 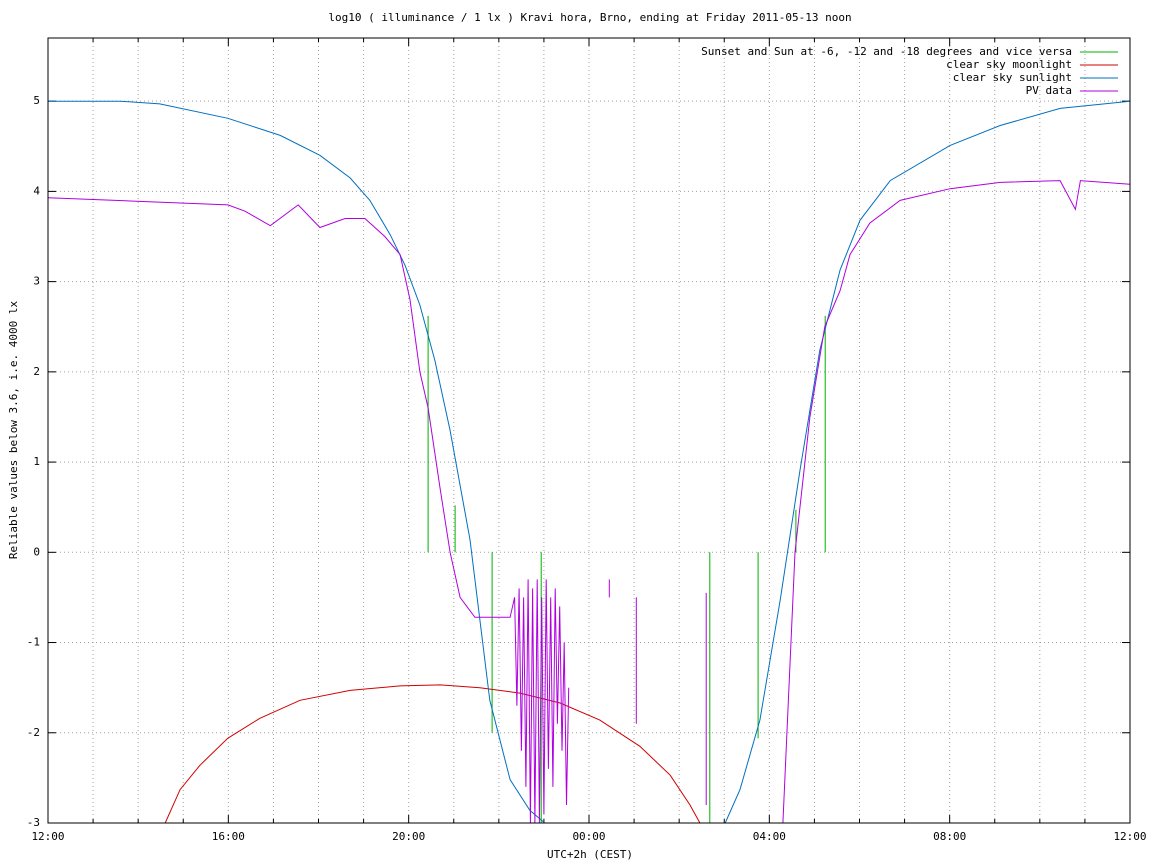 What do you see at coordinates (36, 281) in the screenshot?
I see `y-tick-label: 3` at bounding box center [36, 281].